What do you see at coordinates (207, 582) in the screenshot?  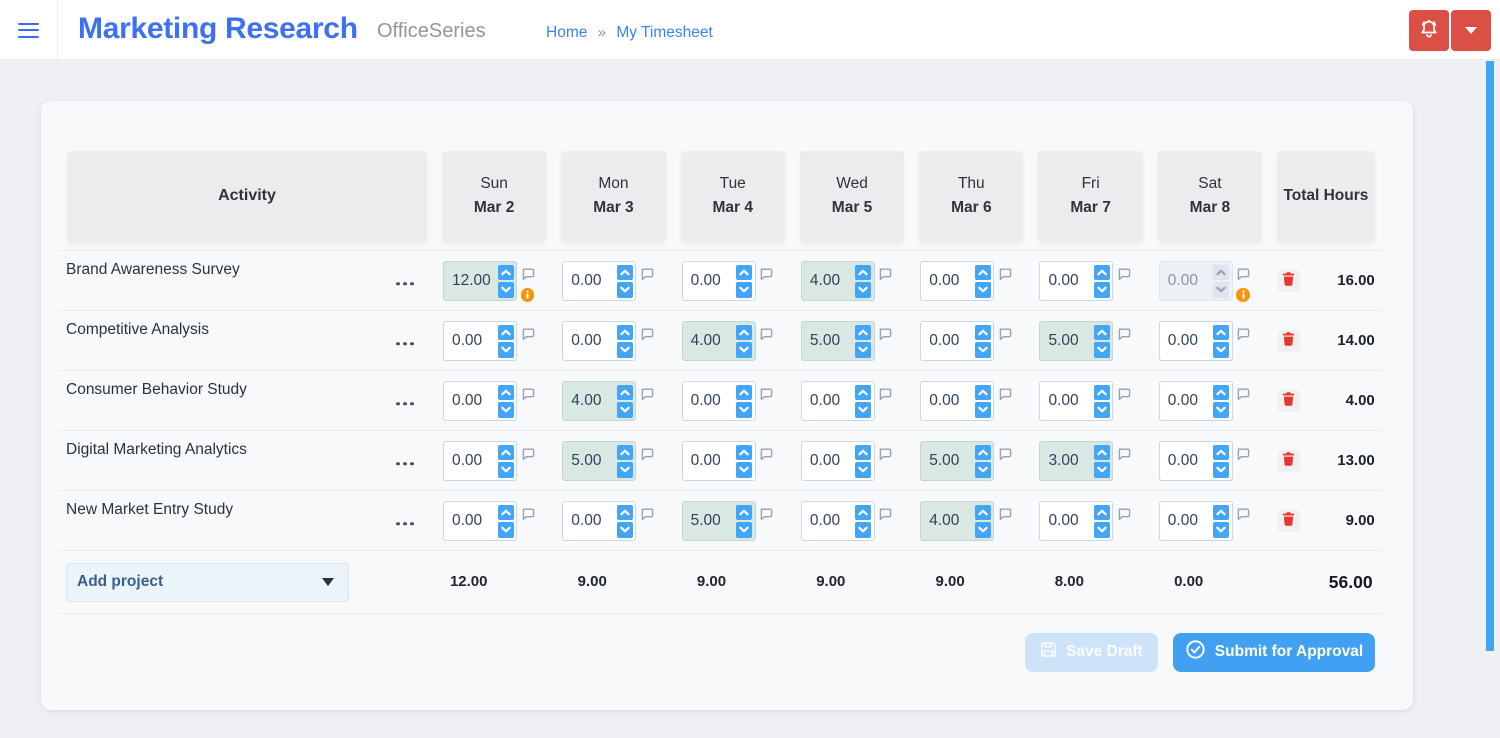 I see `add-project-select: Add project` at bounding box center [207, 582].